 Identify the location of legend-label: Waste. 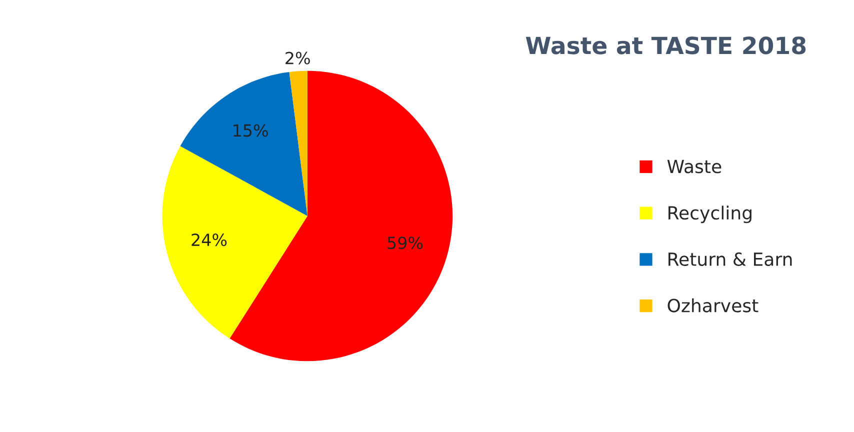
(694, 167).